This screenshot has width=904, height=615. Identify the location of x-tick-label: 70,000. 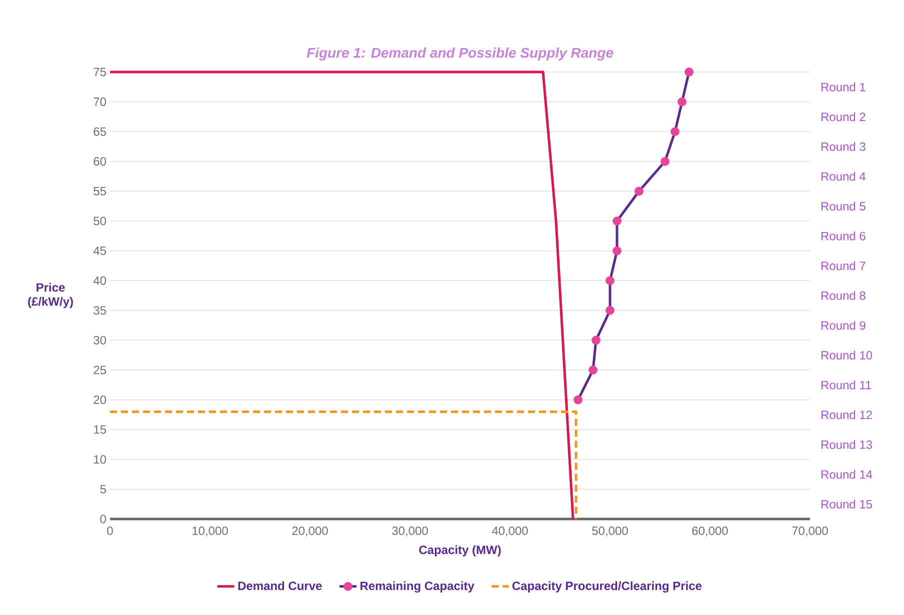
(810, 531).